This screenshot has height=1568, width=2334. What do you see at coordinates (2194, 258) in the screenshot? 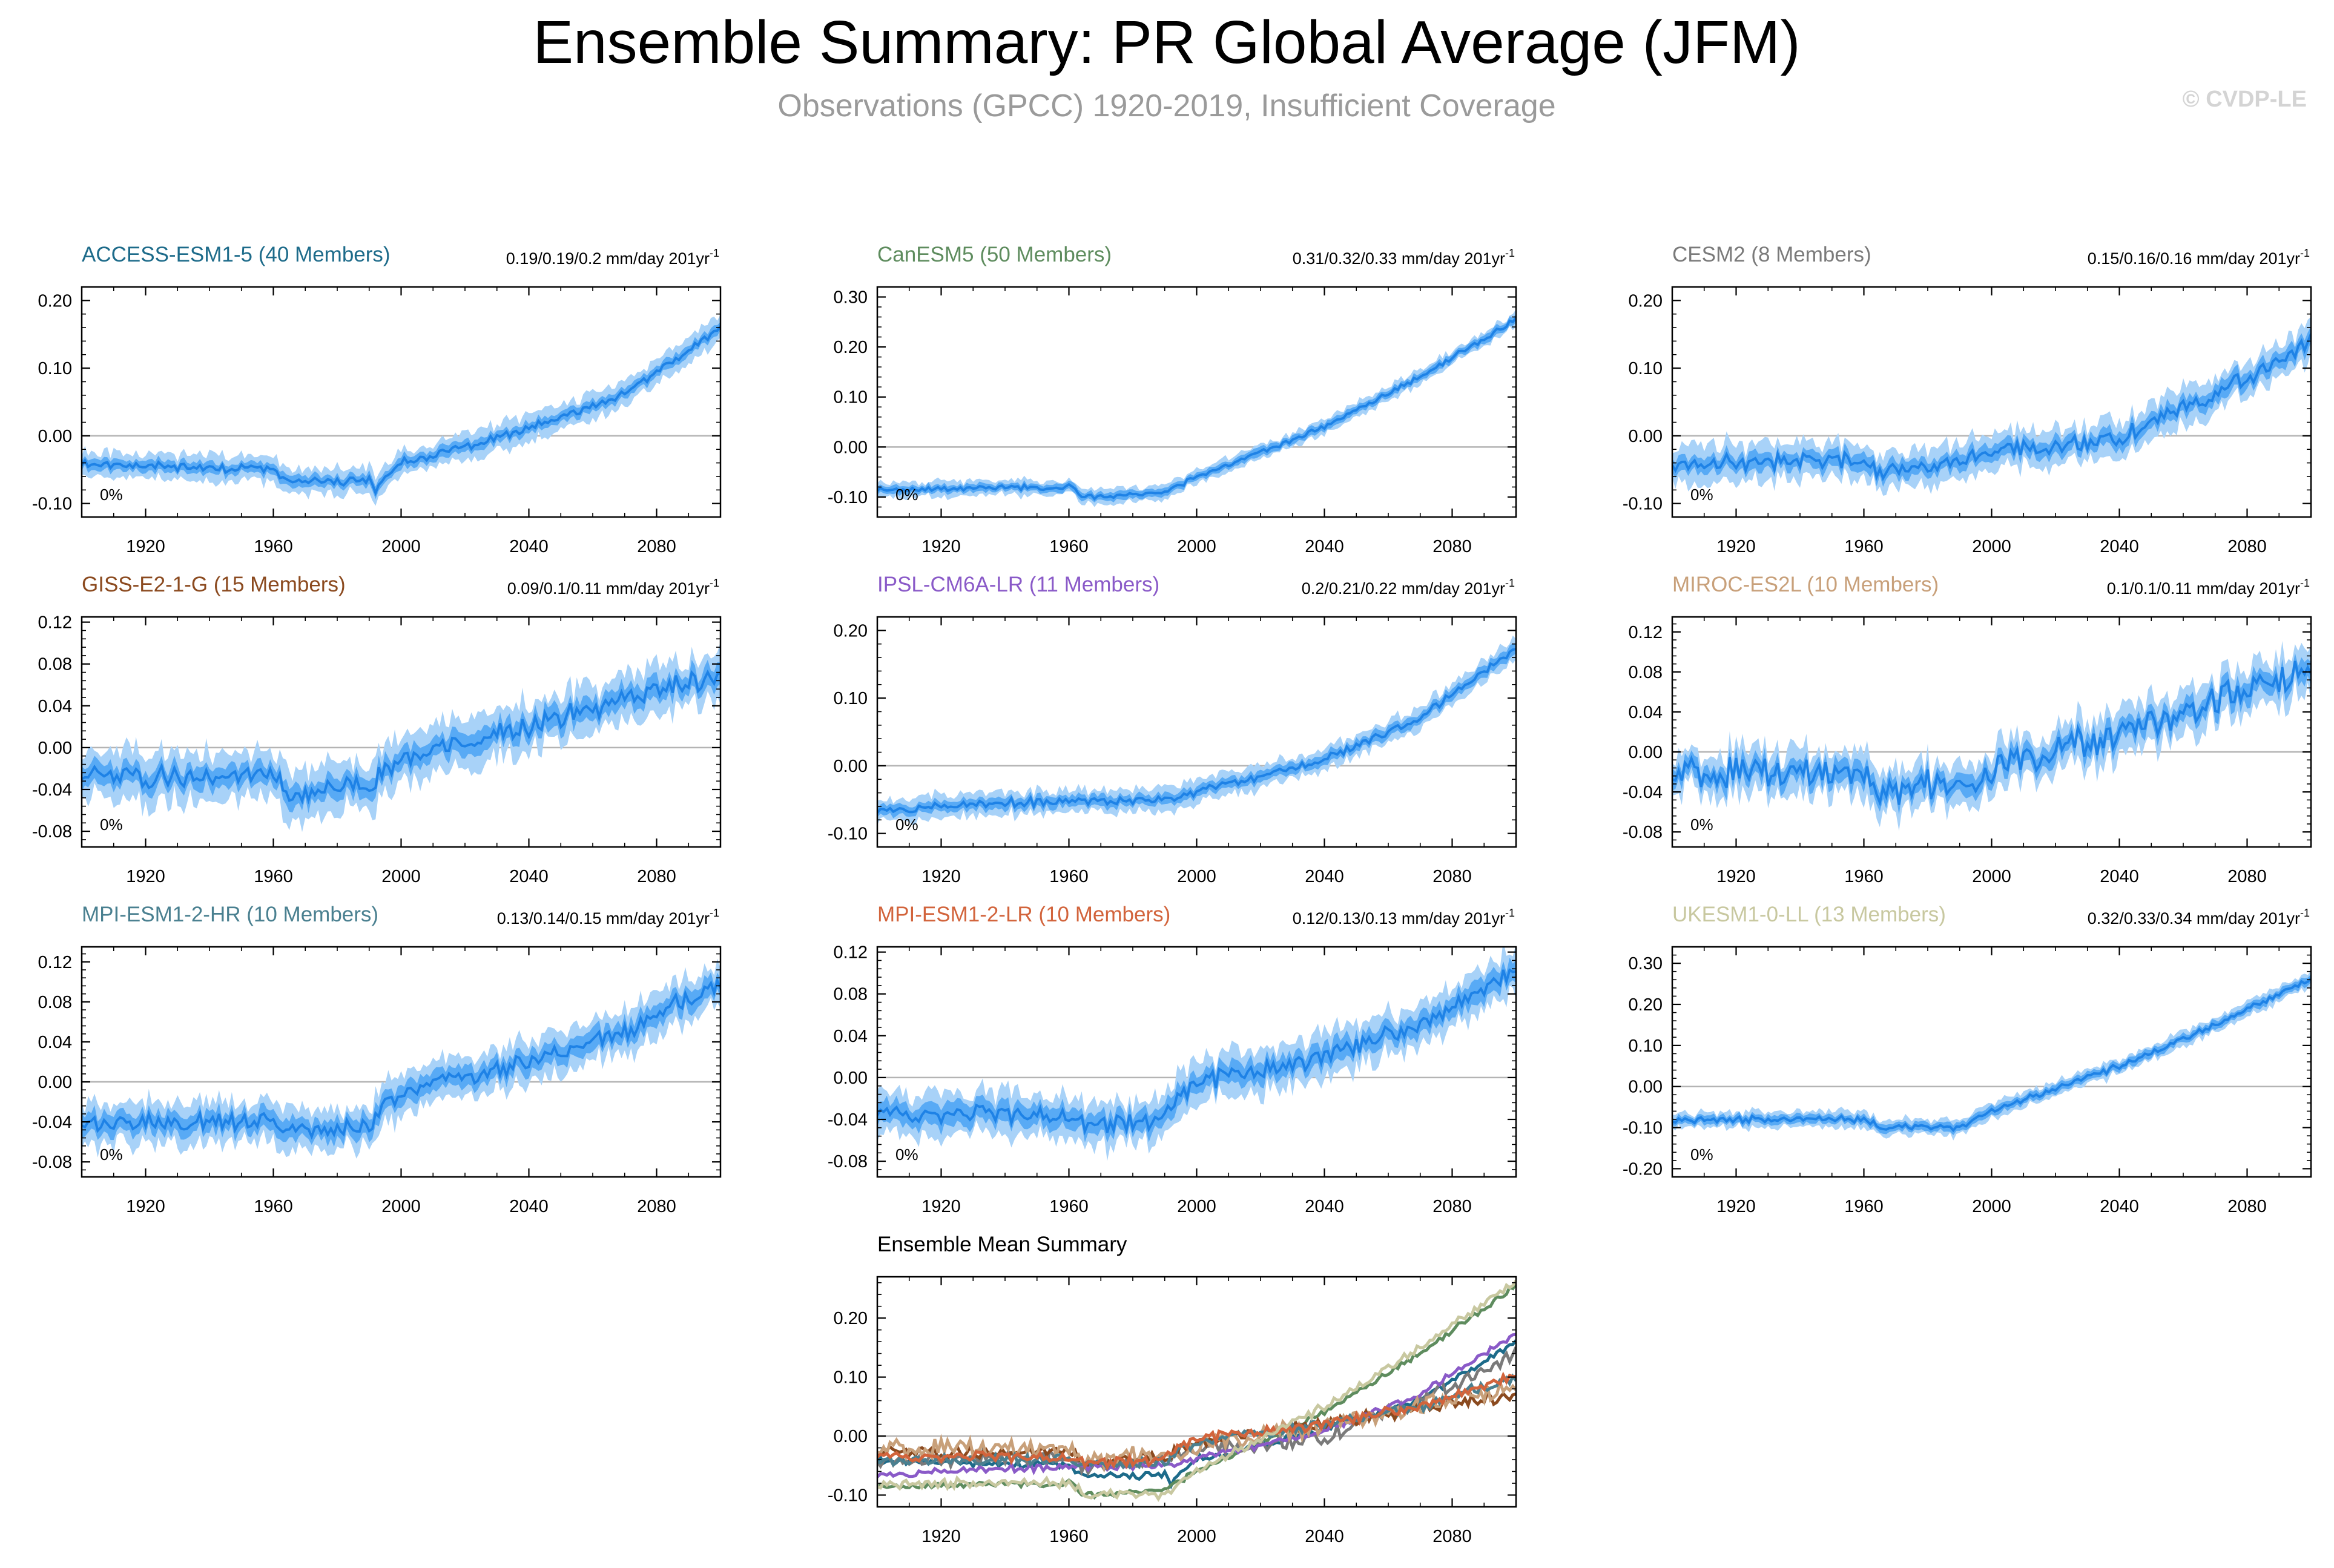
I see `trend-value: 0.15/0.16/0.16 mm/day 201yr` at bounding box center [2194, 258].